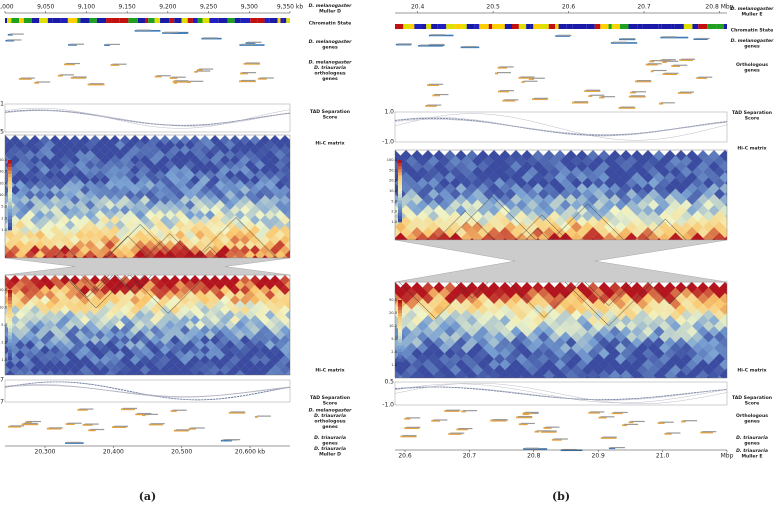 The width and height of the screenshot is (777, 510). What do you see at coordinates (331, 62) in the screenshot?
I see `track-label: D. melanogaster` at bounding box center [331, 62].